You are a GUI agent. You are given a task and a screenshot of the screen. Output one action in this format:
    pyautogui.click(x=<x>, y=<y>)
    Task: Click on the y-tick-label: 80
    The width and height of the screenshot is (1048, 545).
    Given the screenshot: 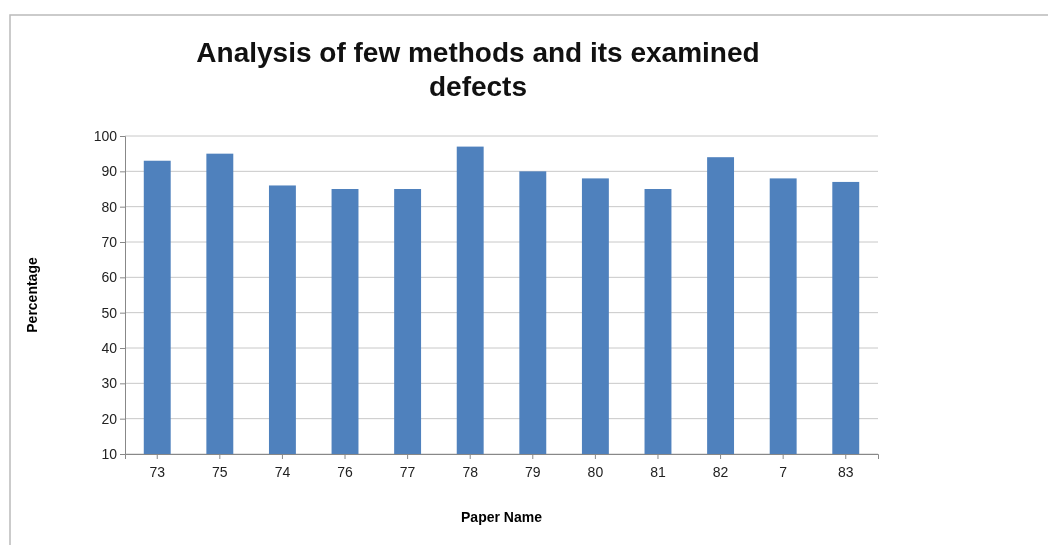 What is the action you would take?
    pyautogui.click(x=109, y=206)
    